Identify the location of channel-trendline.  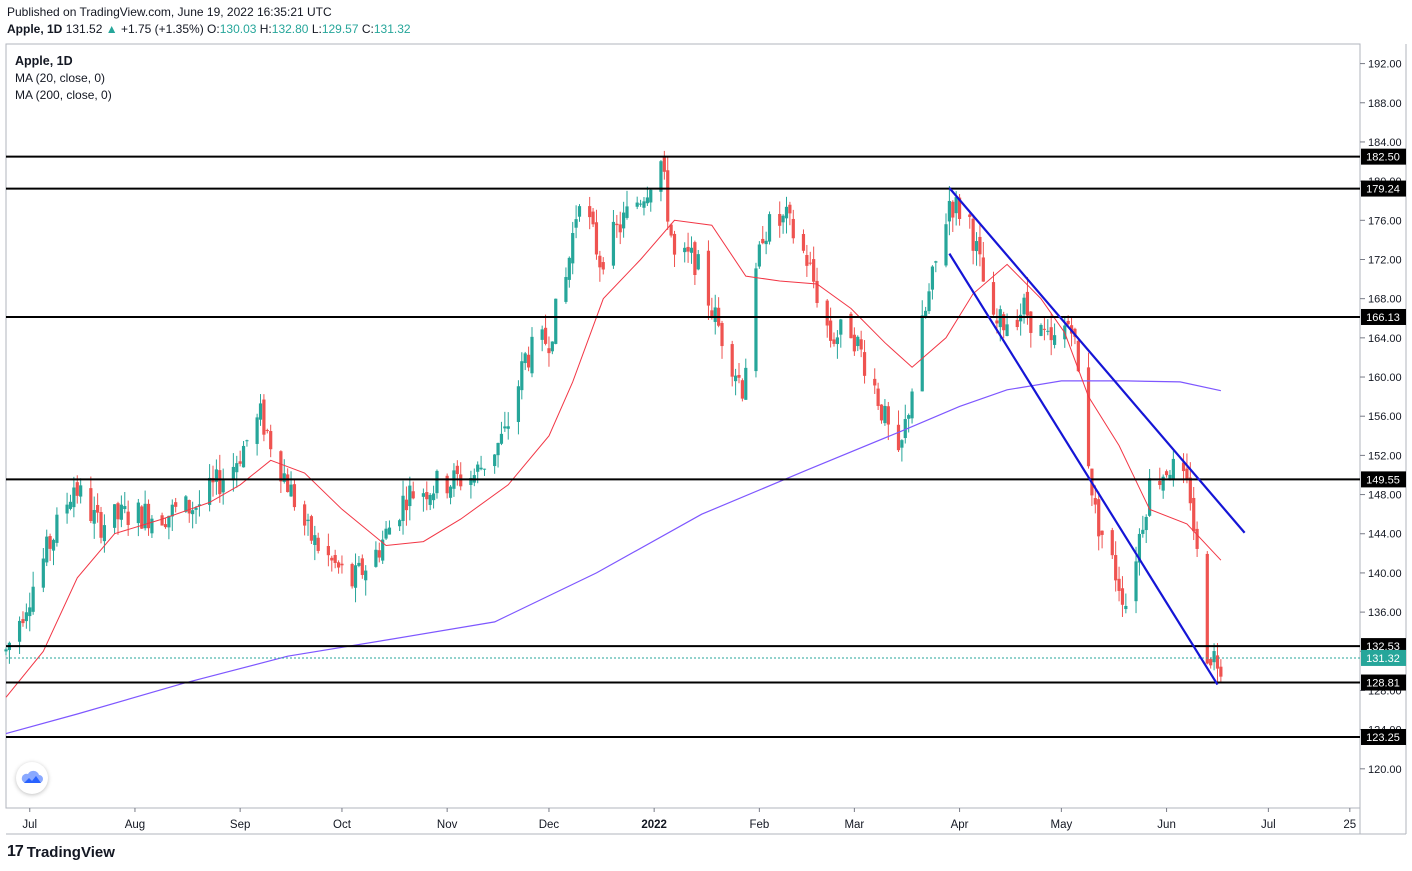
(1097, 360).